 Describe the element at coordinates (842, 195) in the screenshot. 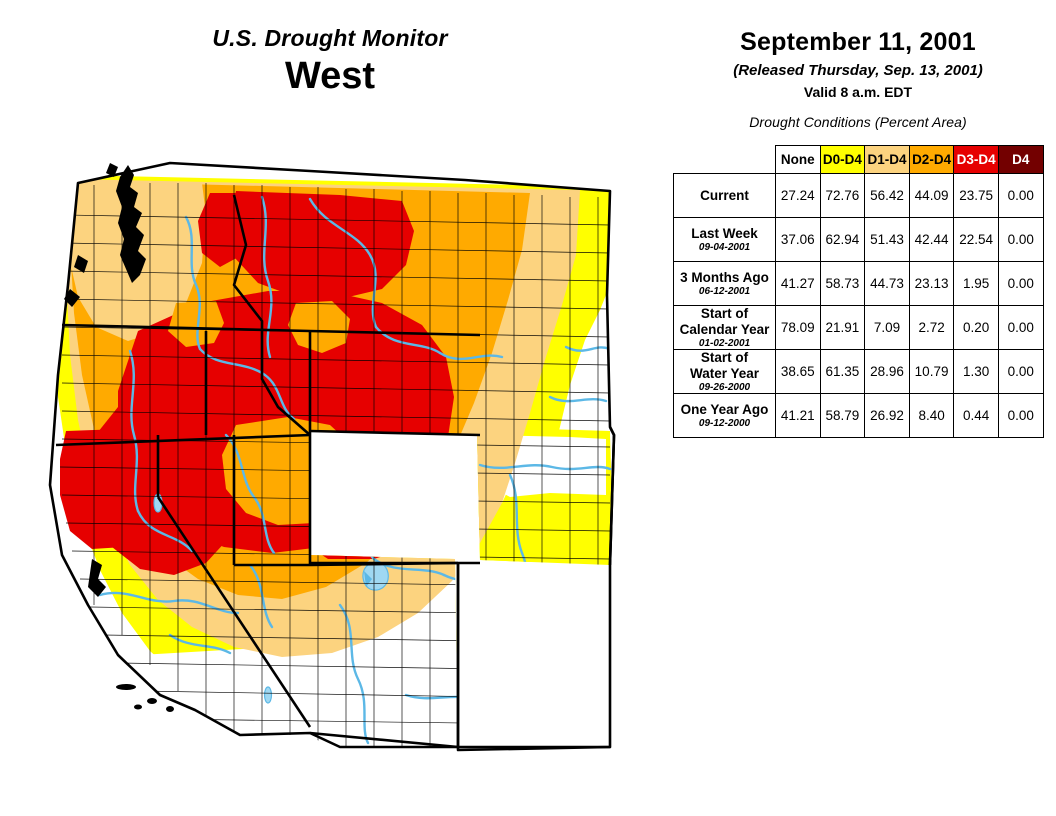

I see `table-cell-value: 72.76` at that location.